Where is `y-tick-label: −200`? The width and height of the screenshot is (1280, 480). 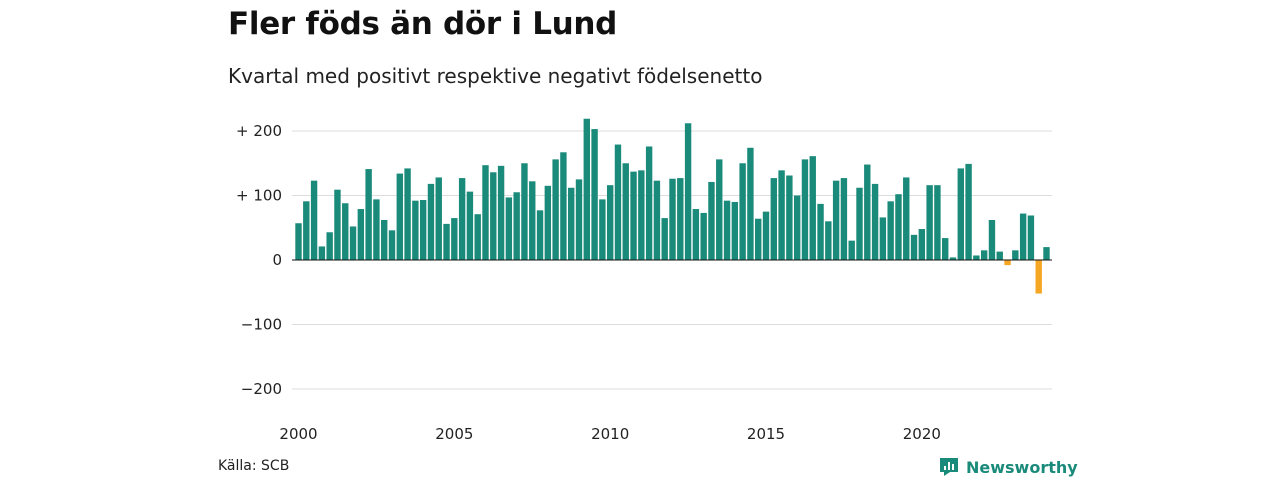 y-tick-label: −200 is located at coordinates (261, 389).